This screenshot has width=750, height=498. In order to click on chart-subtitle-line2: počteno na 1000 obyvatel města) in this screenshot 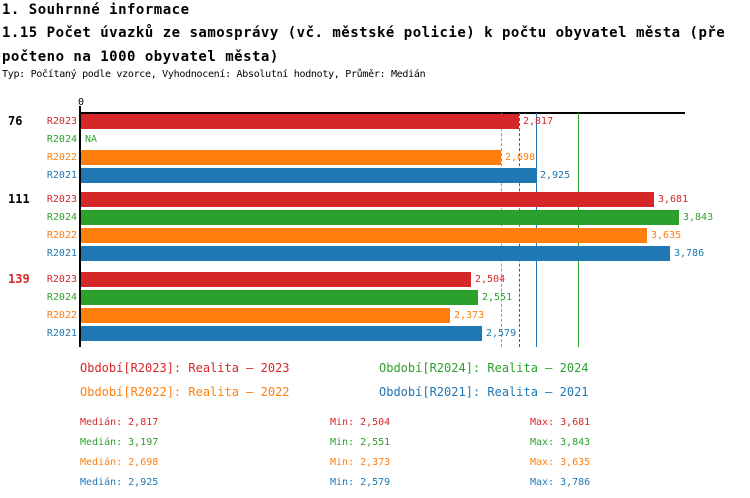, I will do `click(140, 57)`.